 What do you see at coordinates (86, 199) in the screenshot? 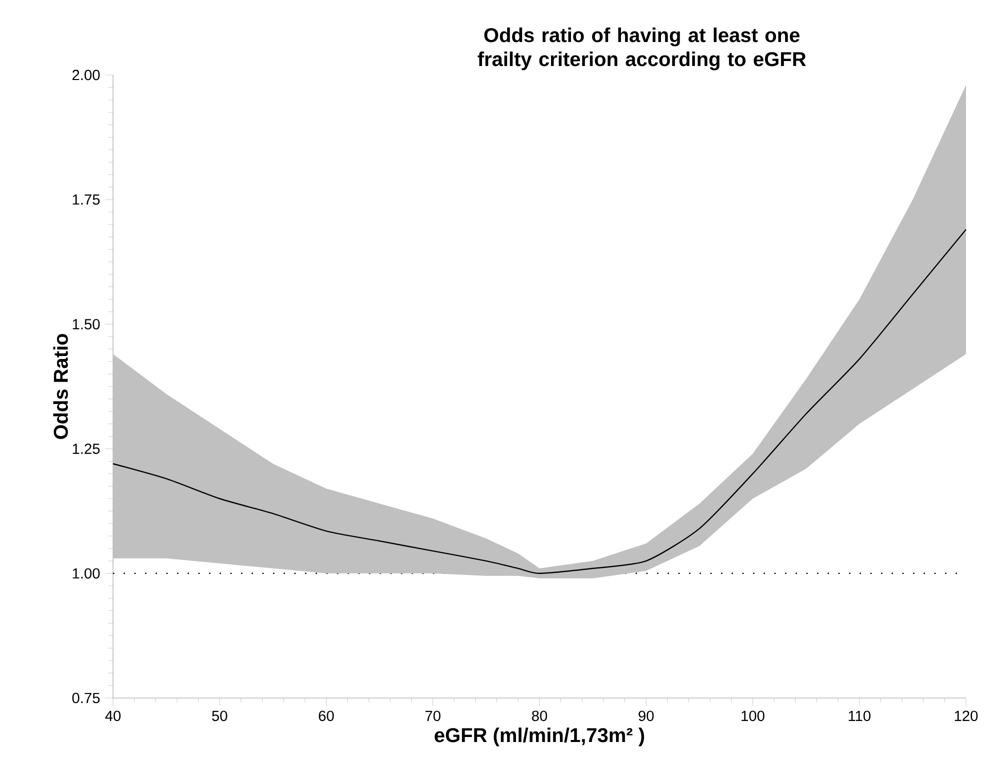
I see `y-tick-label: 1.75` at bounding box center [86, 199].